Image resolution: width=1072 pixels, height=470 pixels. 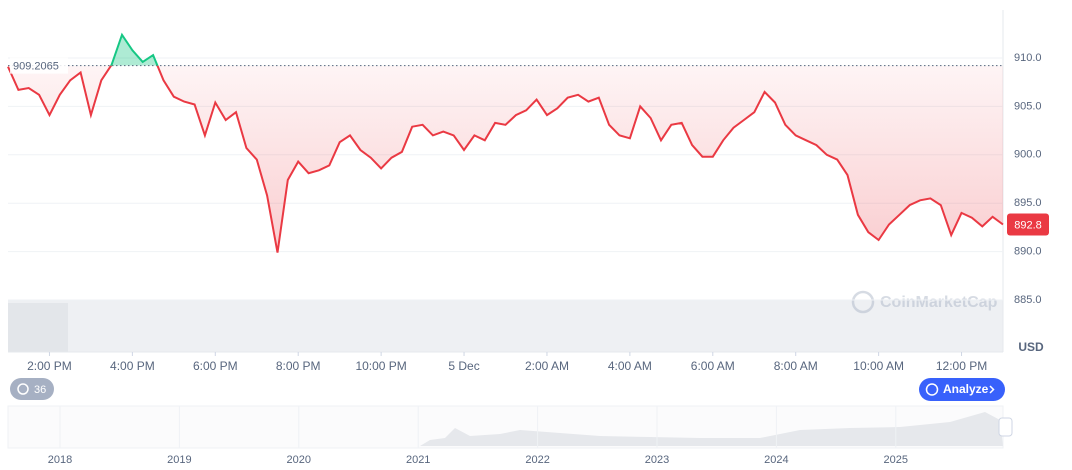 I want to click on x-tick-label: 12:00 PM, so click(x=961, y=366).